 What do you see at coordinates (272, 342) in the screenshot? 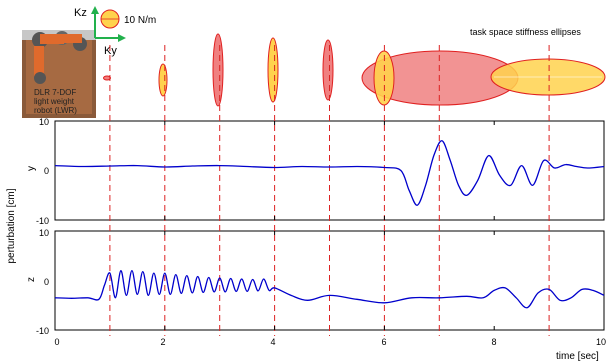
I see `x-tick-label: 4` at bounding box center [272, 342].